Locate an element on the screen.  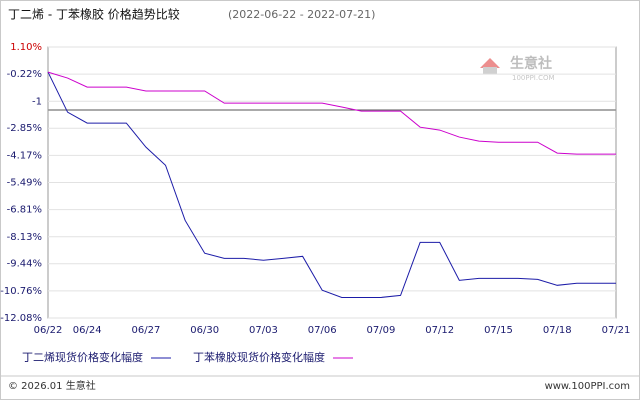
watermark-name: 生意社 is located at coordinates (531, 63).